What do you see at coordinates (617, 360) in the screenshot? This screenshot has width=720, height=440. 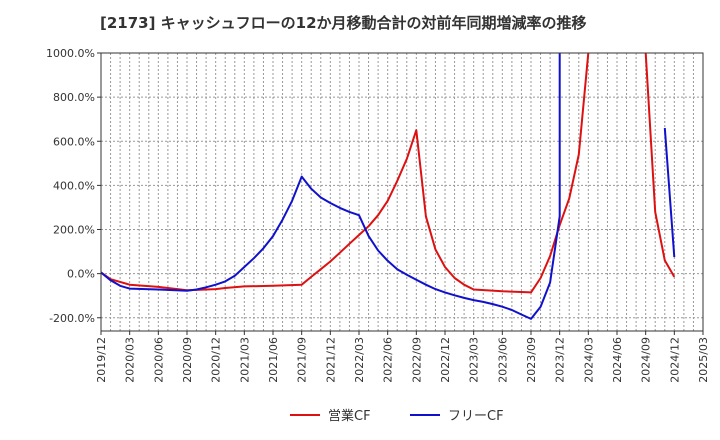 I see `x-tick-label: 2024/06` at bounding box center [617, 360].